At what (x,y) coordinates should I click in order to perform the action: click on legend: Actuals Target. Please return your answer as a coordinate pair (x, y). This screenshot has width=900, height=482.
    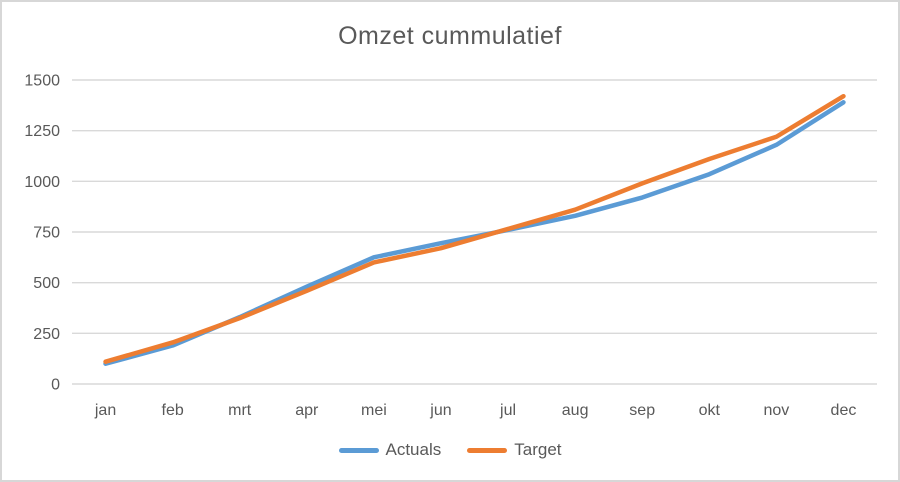
    Looking at the image, I should click on (450, 450).